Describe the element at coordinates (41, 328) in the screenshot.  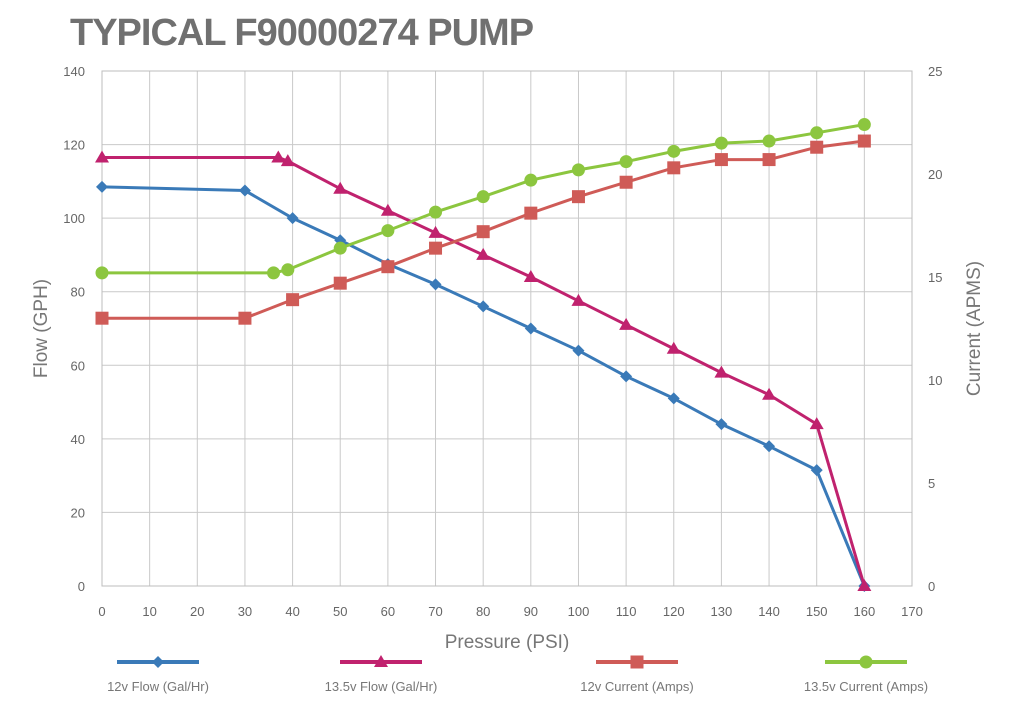
I see `y-axis-label: Flow (GPH)` at that location.